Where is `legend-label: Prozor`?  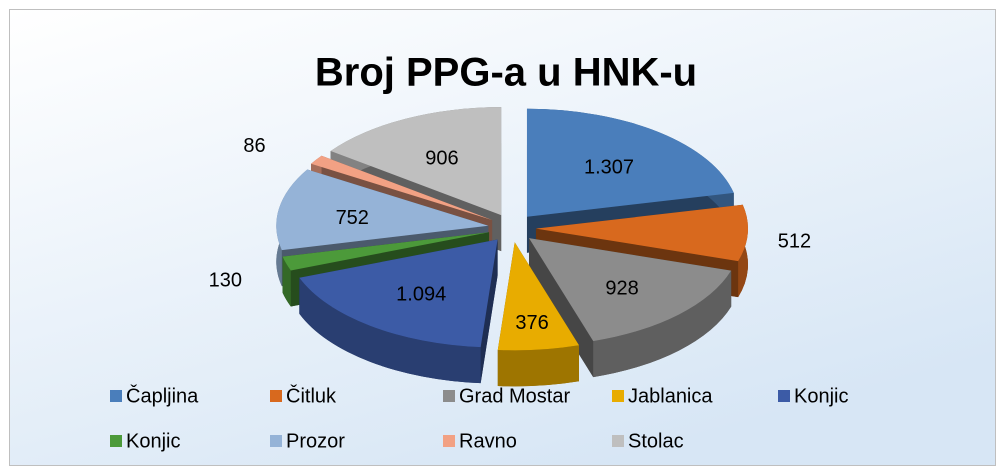 legend-label: Prozor is located at coordinates (315, 441).